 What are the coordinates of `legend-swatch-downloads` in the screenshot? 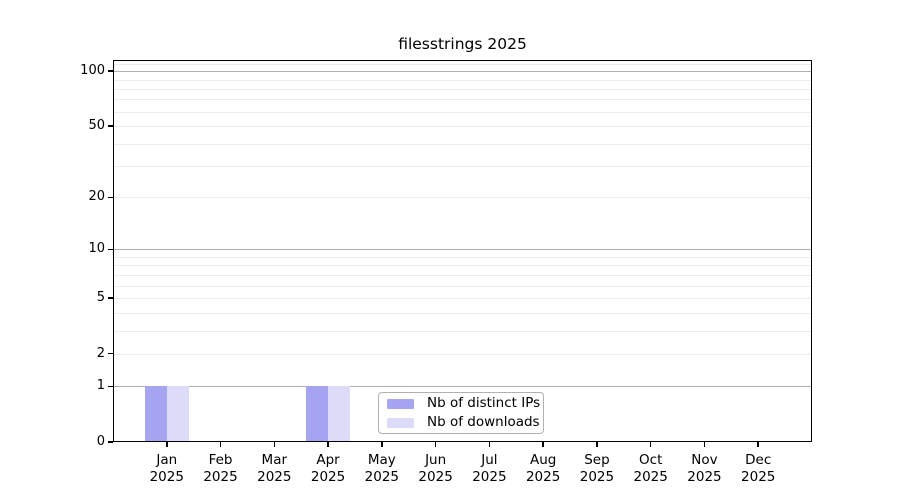 It's located at (400, 422).